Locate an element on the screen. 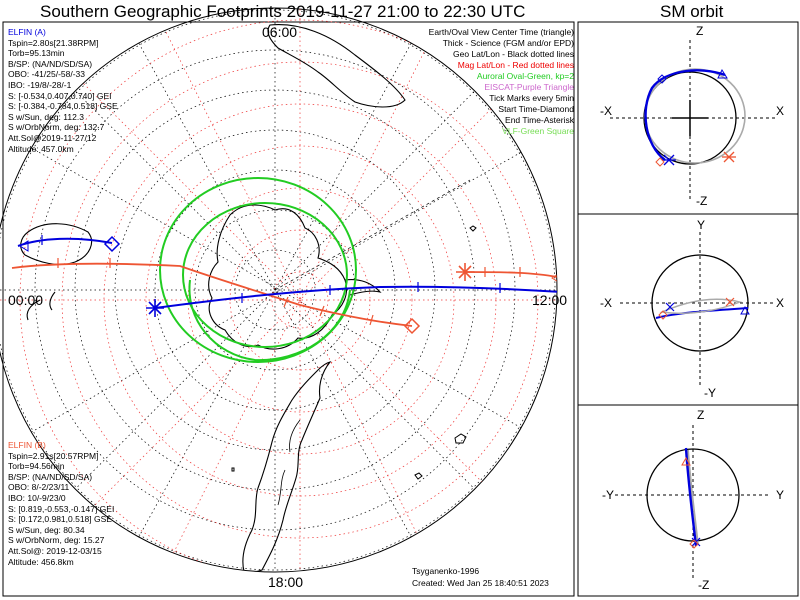 This screenshot has width=800, height=600. sm1-down-label: -Z is located at coordinates (702, 201).